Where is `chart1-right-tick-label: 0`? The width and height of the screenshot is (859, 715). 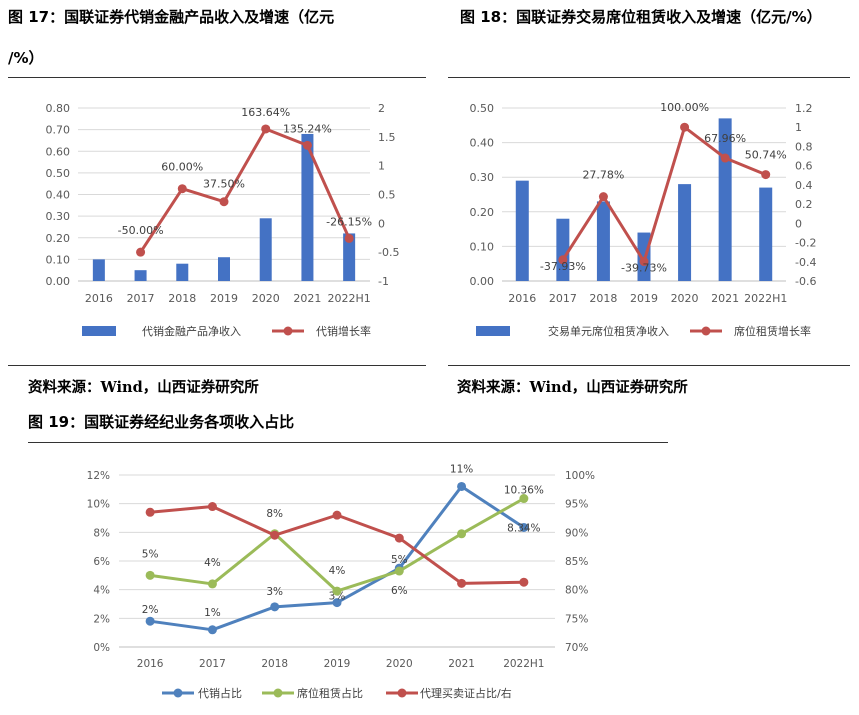 chart1-right-tick-label: 0 is located at coordinates (381, 223).